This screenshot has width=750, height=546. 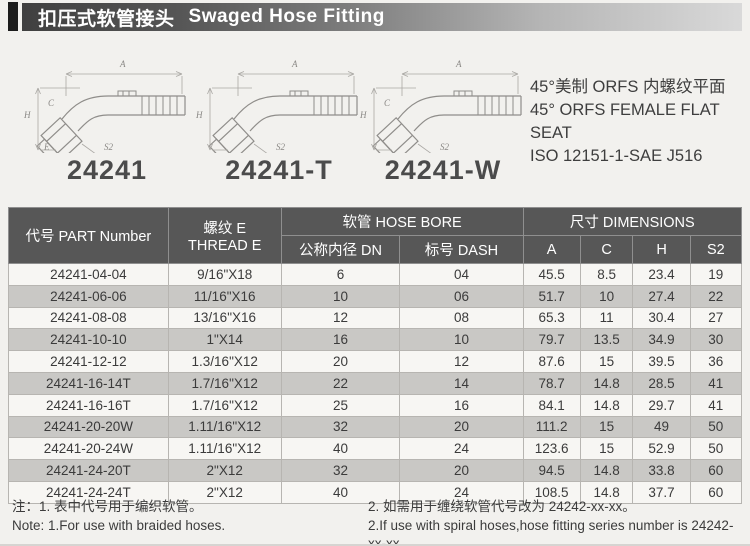 What do you see at coordinates (224, 275) in the screenshot?
I see `table-cell: 9/16"X18` at bounding box center [224, 275].